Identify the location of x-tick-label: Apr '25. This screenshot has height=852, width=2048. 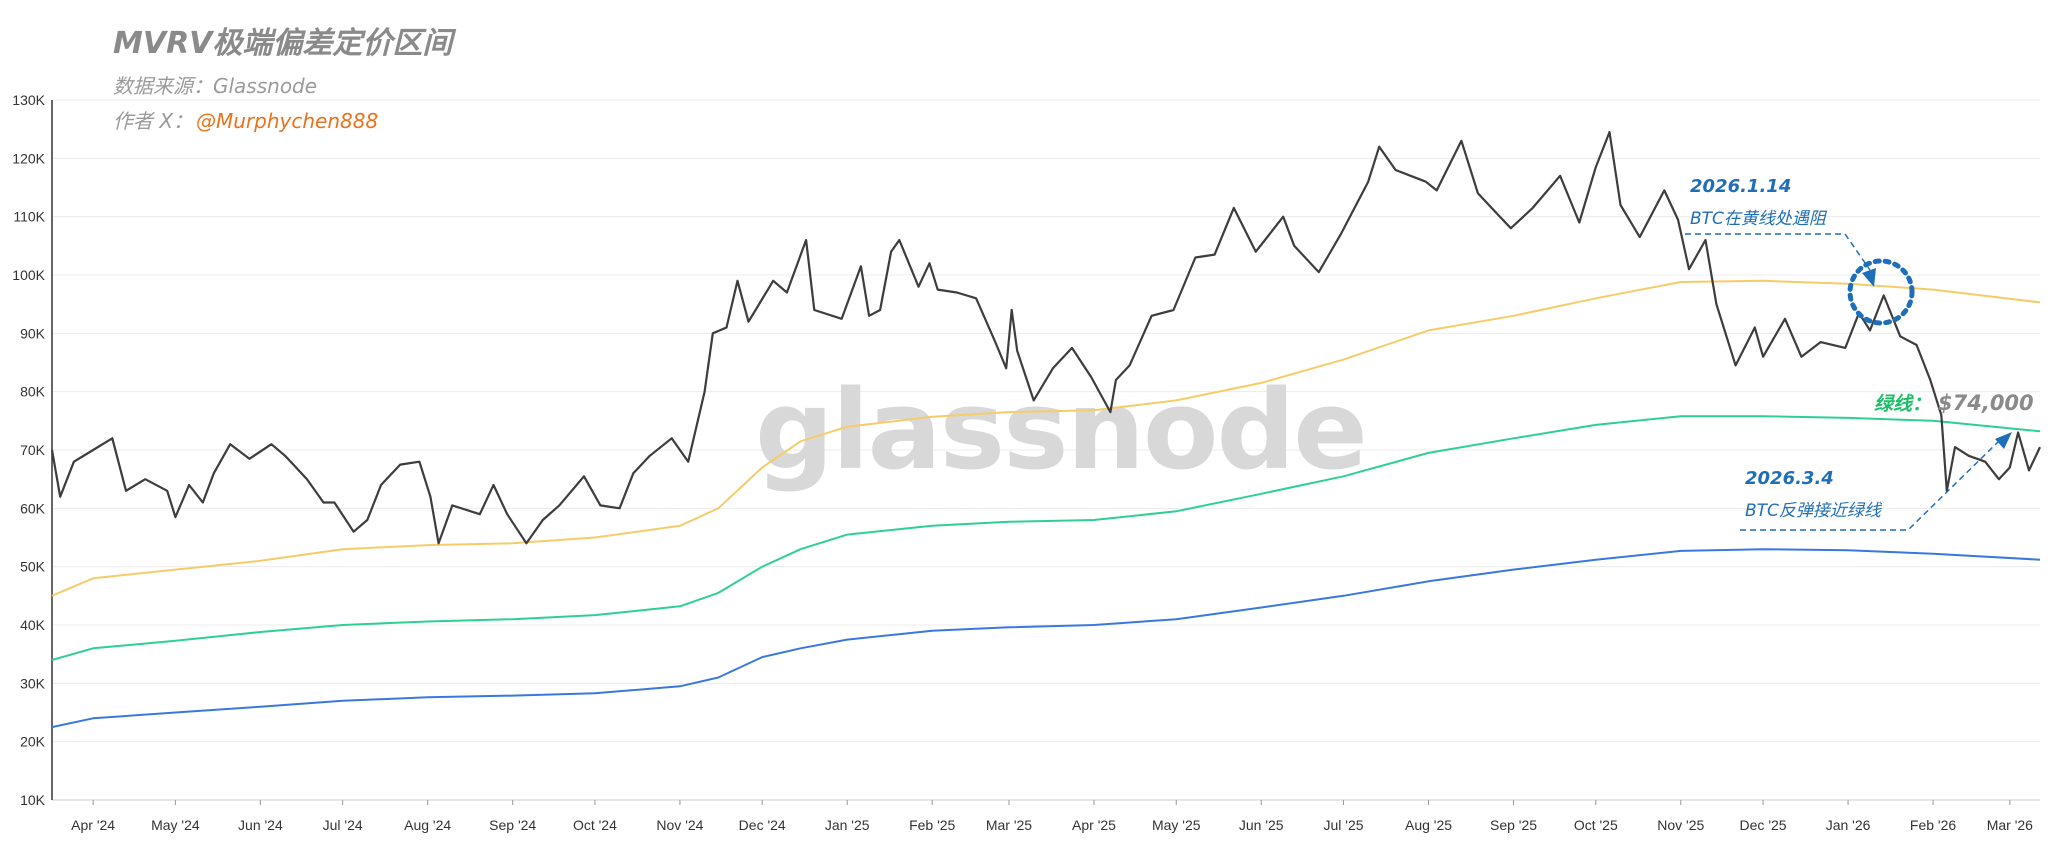
(1094, 825).